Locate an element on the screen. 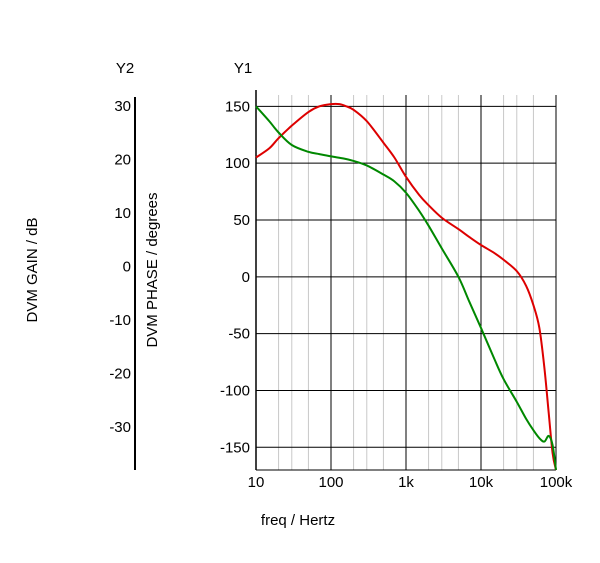  y2-tick-label: -30 is located at coordinates (120, 427).